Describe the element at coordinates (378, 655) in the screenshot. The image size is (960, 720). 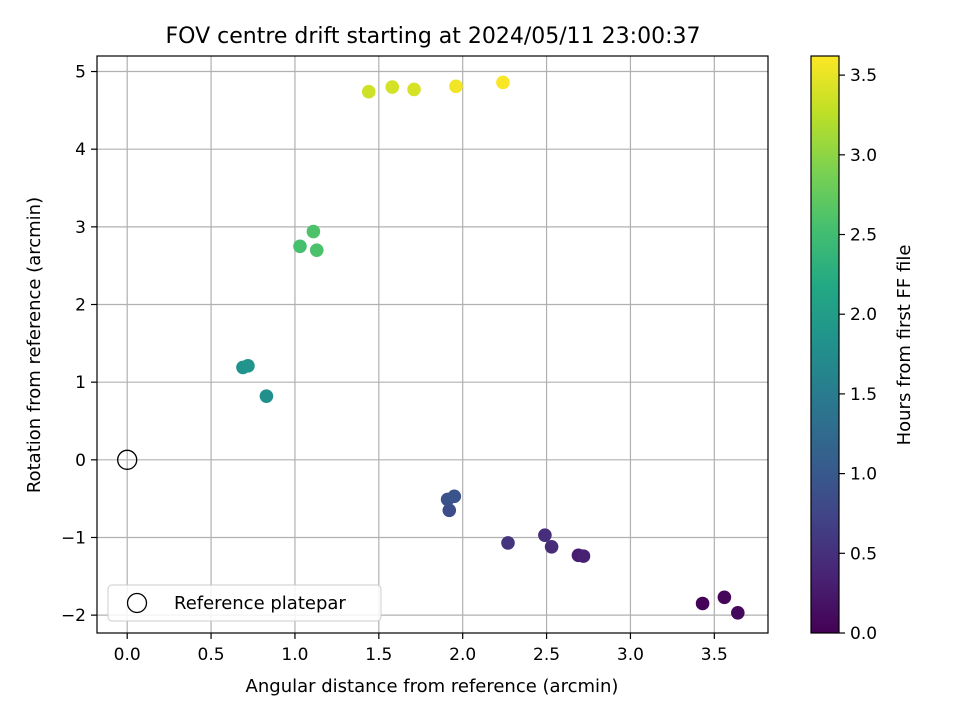
I see `x-tick-label: 1.5` at that location.